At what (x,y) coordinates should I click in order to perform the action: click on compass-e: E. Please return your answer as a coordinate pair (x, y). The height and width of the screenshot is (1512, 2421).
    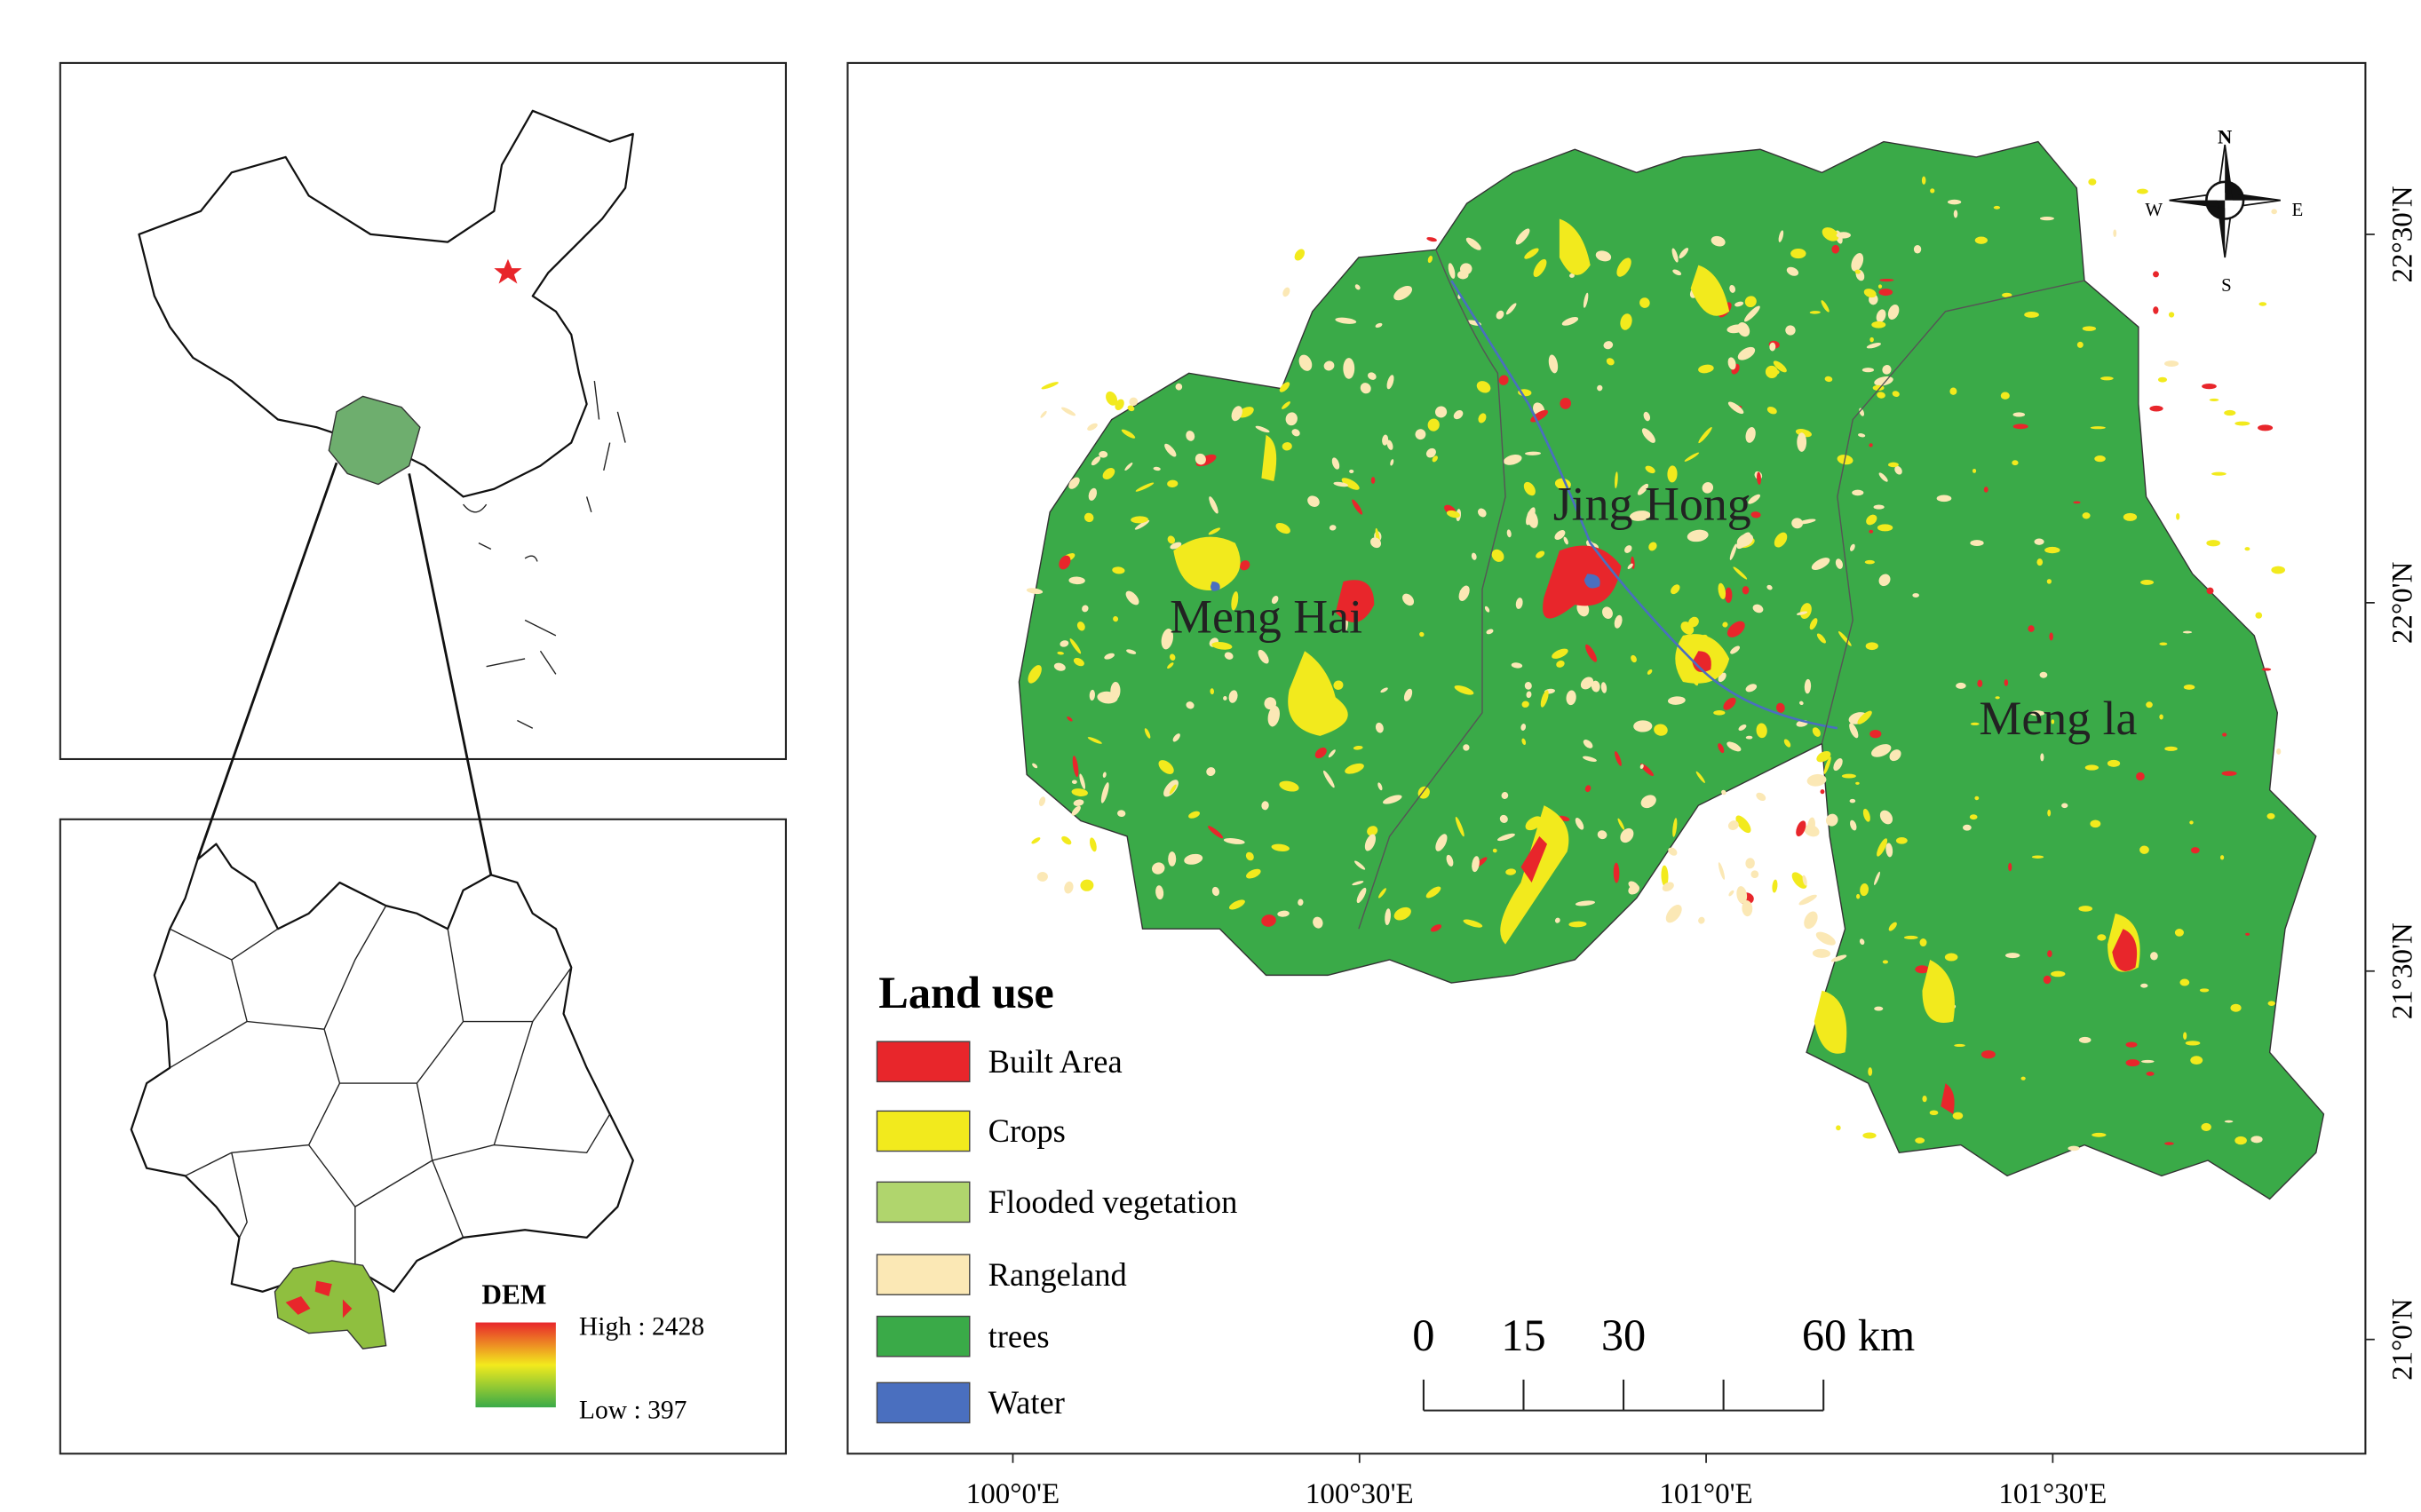
    Looking at the image, I should click on (2298, 209).